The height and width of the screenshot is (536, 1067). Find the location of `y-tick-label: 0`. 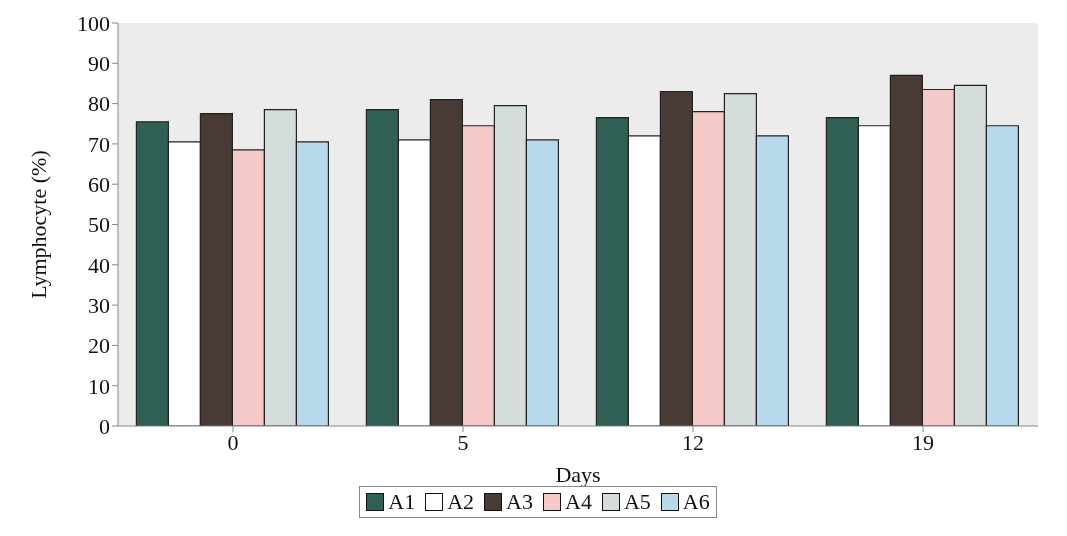

y-tick-label: 0 is located at coordinates (104, 426).